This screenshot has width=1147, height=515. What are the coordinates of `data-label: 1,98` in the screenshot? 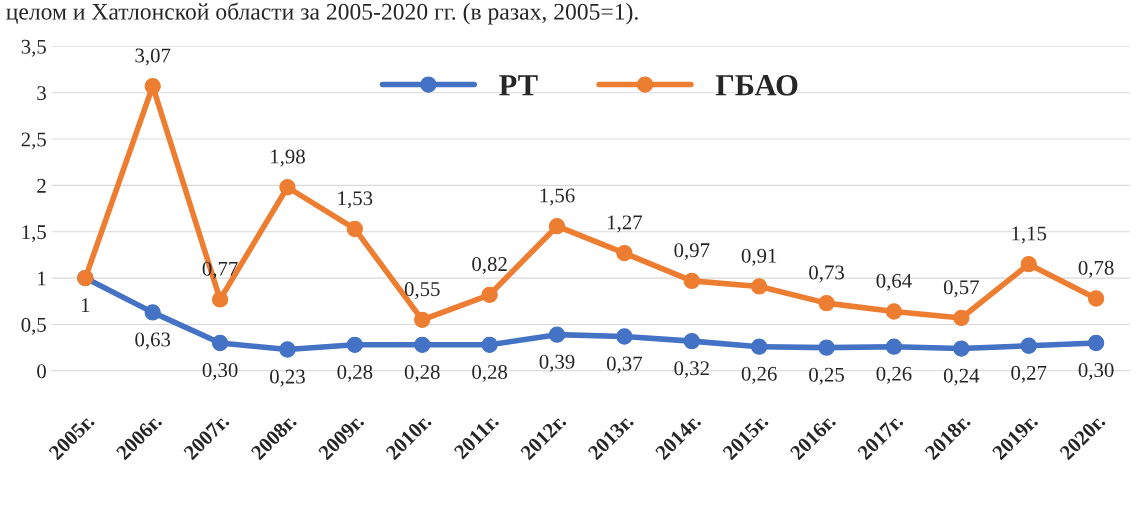 It's located at (288, 158).